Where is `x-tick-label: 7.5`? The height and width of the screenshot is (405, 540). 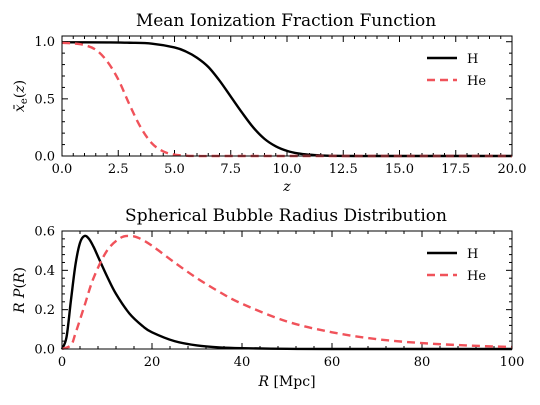
x-tick-label: 7.5 is located at coordinates (230, 169).